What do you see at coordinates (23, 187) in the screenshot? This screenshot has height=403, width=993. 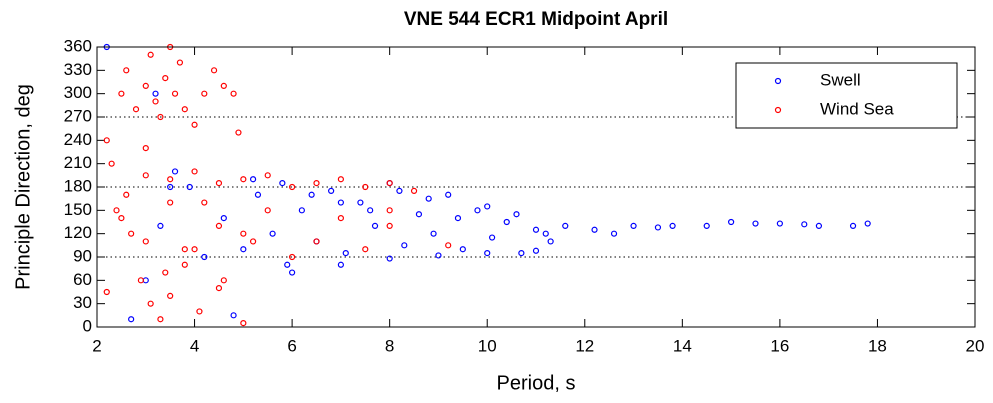 I see `y-axis-label: Principle Direction, deg` at bounding box center [23, 187].